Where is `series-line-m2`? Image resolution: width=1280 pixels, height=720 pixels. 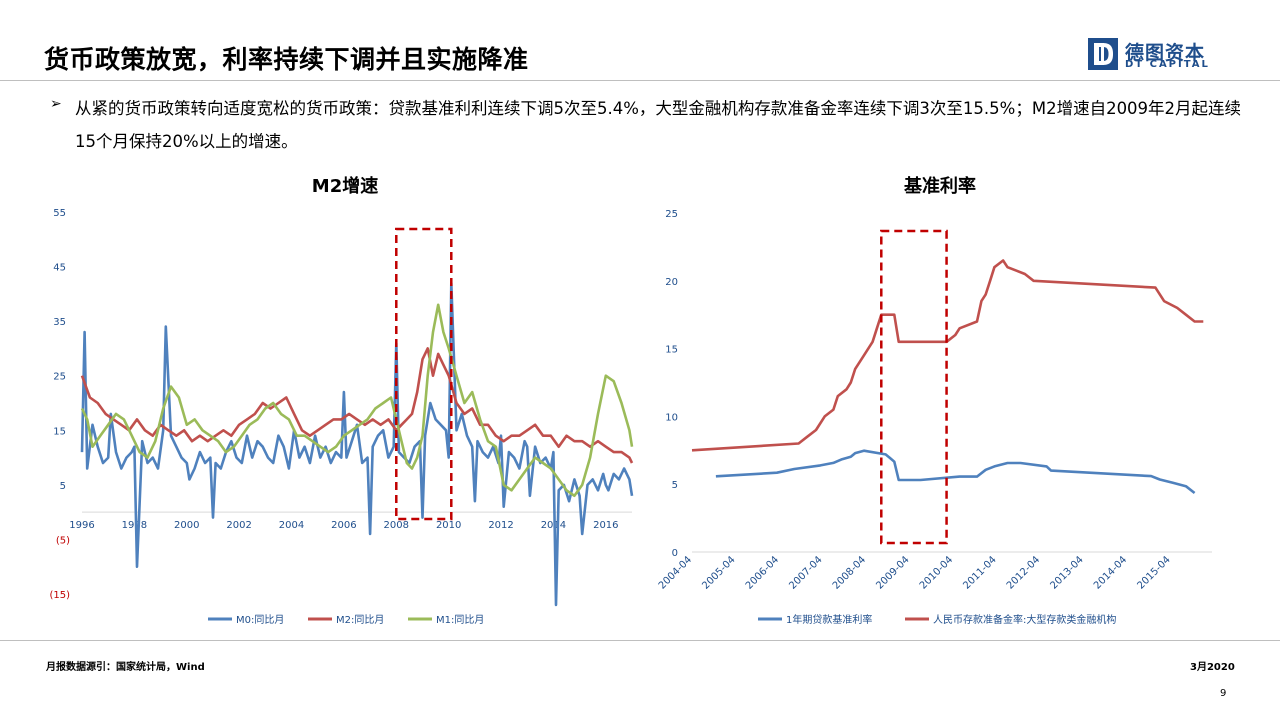
series-line-m2 is located at coordinates (357, 405).